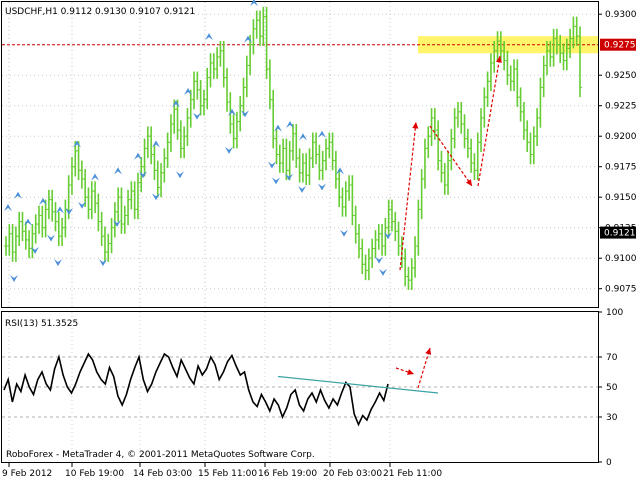  What do you see at coordinates (621, 137) in the screenshot?
I see `price-axis-label: 0.9200` at bounding box center [621, 137].